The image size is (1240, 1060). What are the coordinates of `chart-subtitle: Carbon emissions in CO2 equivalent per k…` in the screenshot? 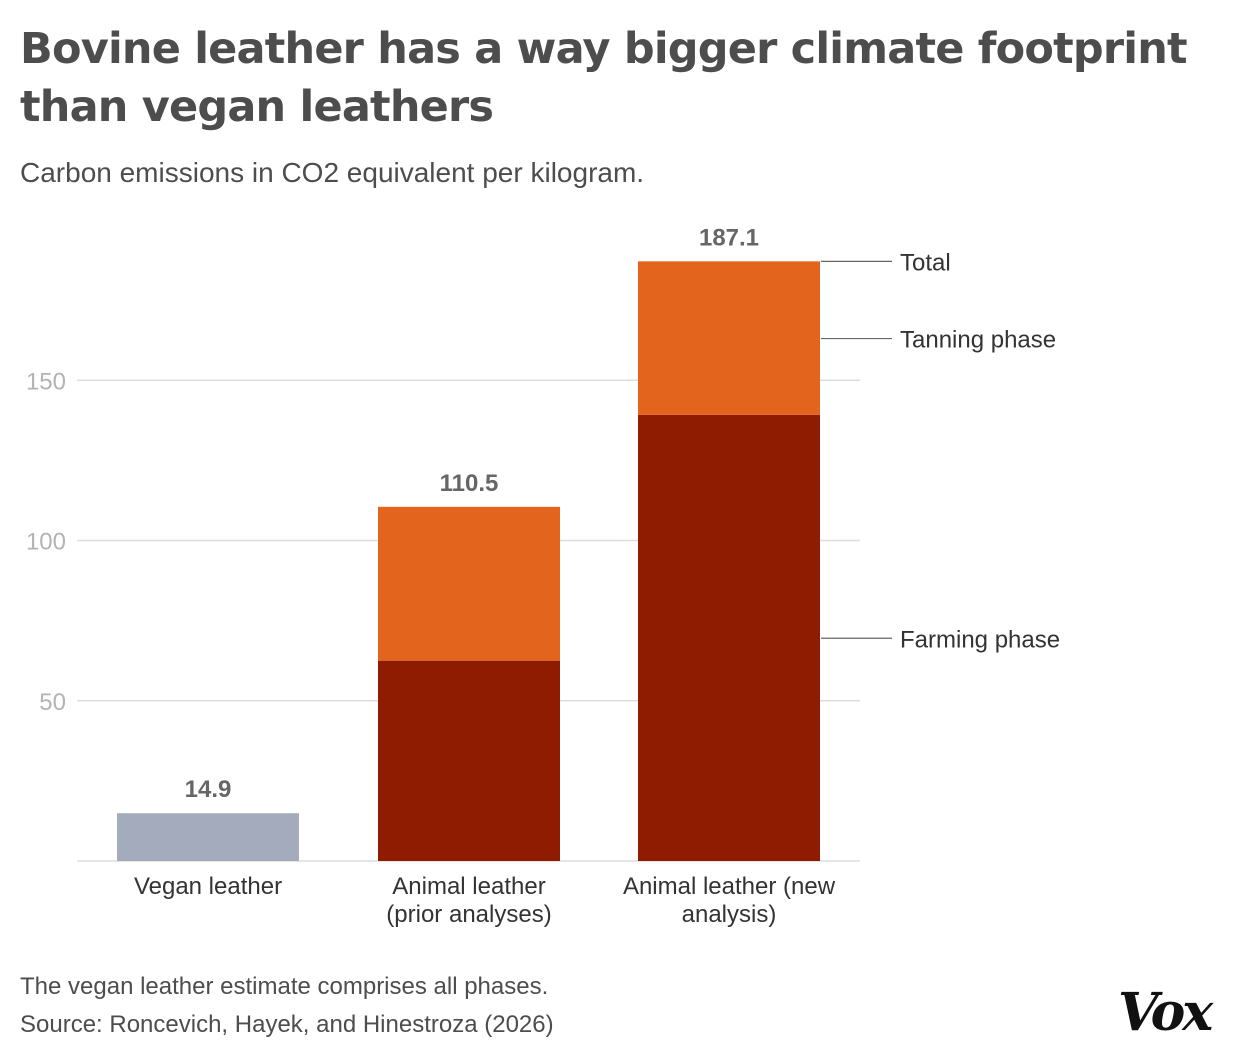 It's located at (332, 172).